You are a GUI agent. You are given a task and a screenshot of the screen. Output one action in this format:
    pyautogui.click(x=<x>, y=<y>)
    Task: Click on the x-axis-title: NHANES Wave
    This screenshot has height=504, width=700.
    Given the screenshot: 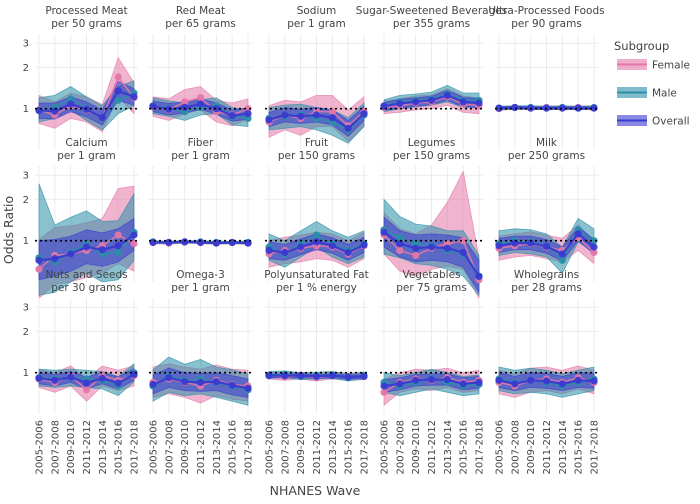 What is the action you would take?
    pyautogui.click(x=315, y=490)
    